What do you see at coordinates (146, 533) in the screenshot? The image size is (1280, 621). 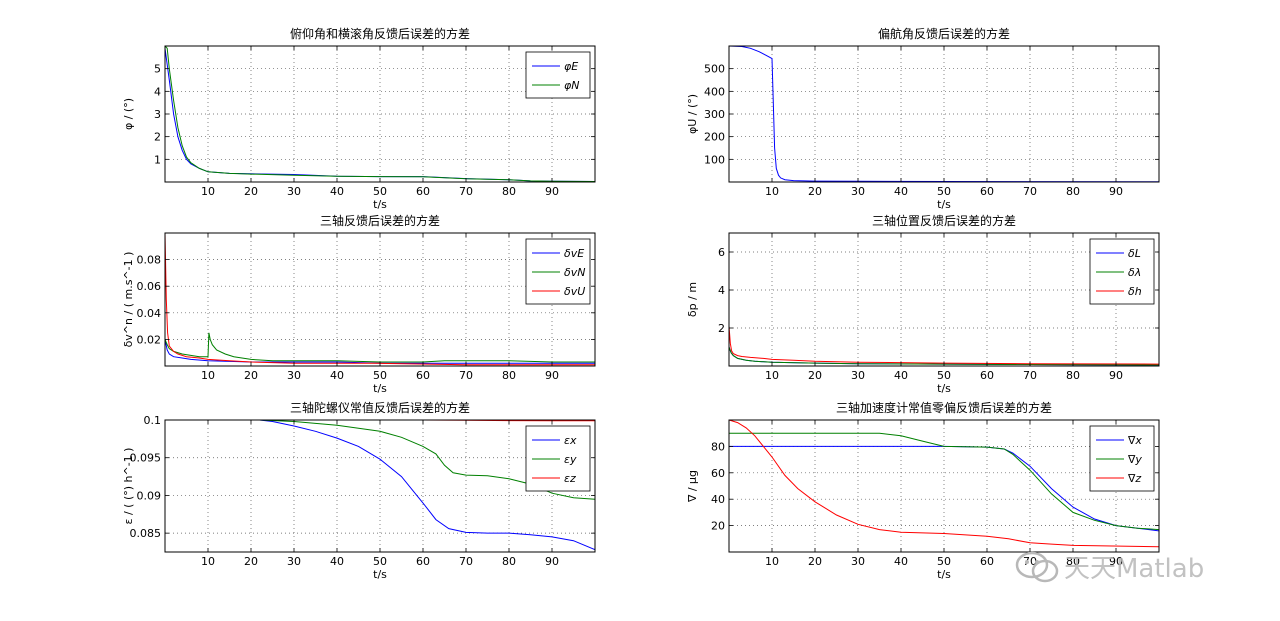 I see `y-tick-label: 0.085` at bounding box center [146, 533].